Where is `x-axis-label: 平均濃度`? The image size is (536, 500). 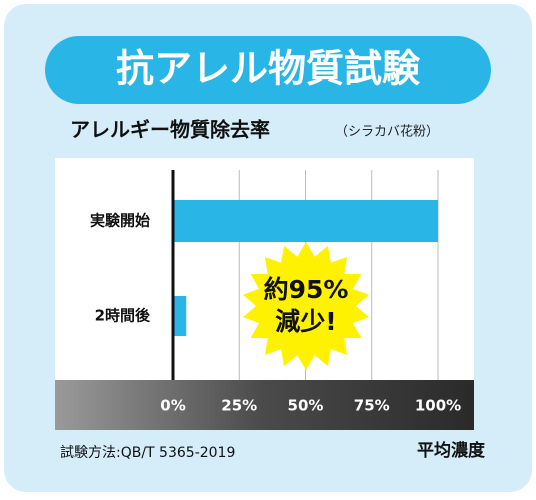
x-axis-label: 平均濃度 is located at coordinates (451, 450).